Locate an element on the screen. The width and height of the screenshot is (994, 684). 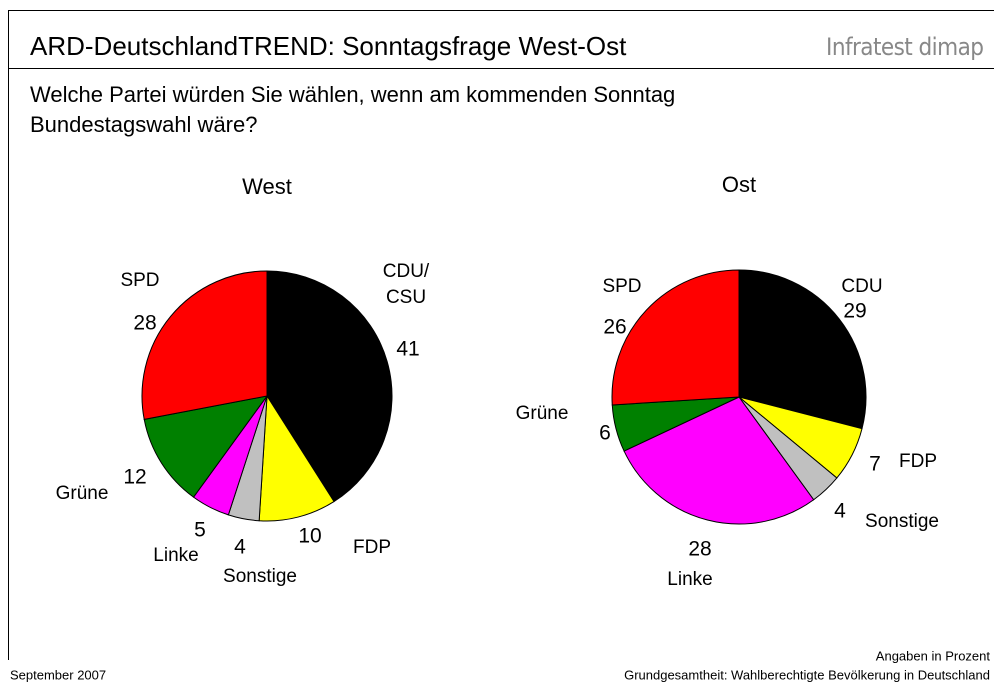
slice-value: 10 is located at coordinates (309, 536).